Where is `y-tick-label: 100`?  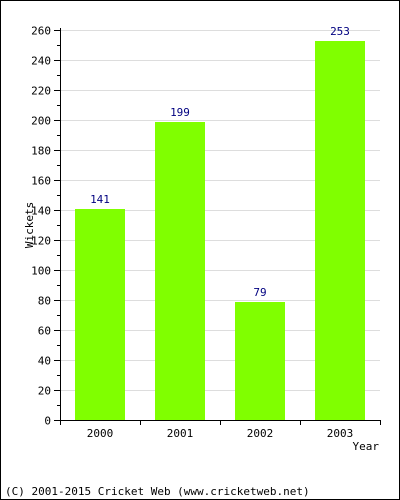 y-tick-label: 100 is located at coordinates (41, 271).